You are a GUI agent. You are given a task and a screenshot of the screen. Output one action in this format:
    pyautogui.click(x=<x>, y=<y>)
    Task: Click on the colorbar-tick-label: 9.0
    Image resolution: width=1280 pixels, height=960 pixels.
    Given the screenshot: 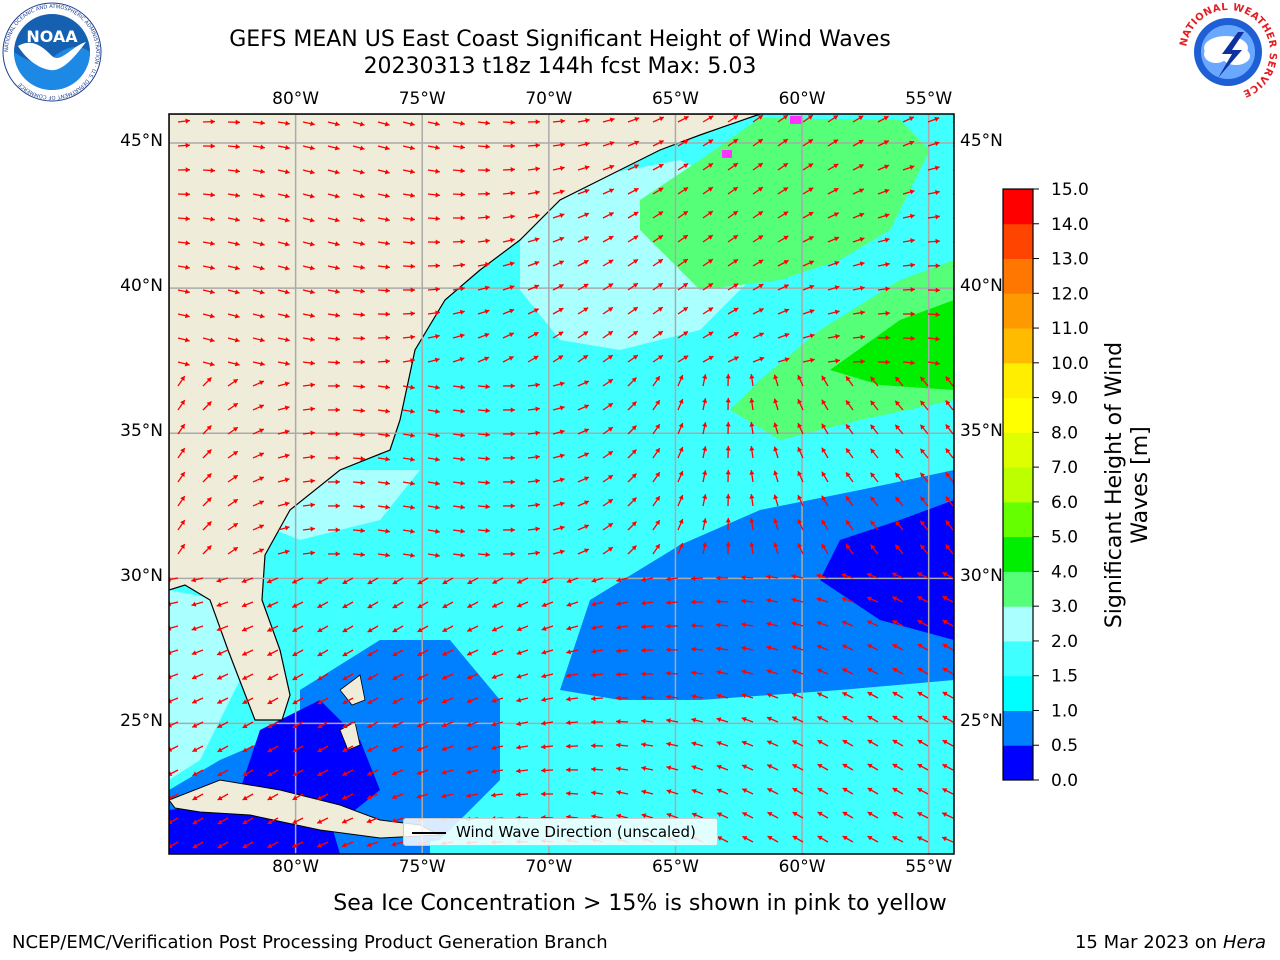 What is the action you would take?
    pyautogui.click(x=1064, y=399)
    